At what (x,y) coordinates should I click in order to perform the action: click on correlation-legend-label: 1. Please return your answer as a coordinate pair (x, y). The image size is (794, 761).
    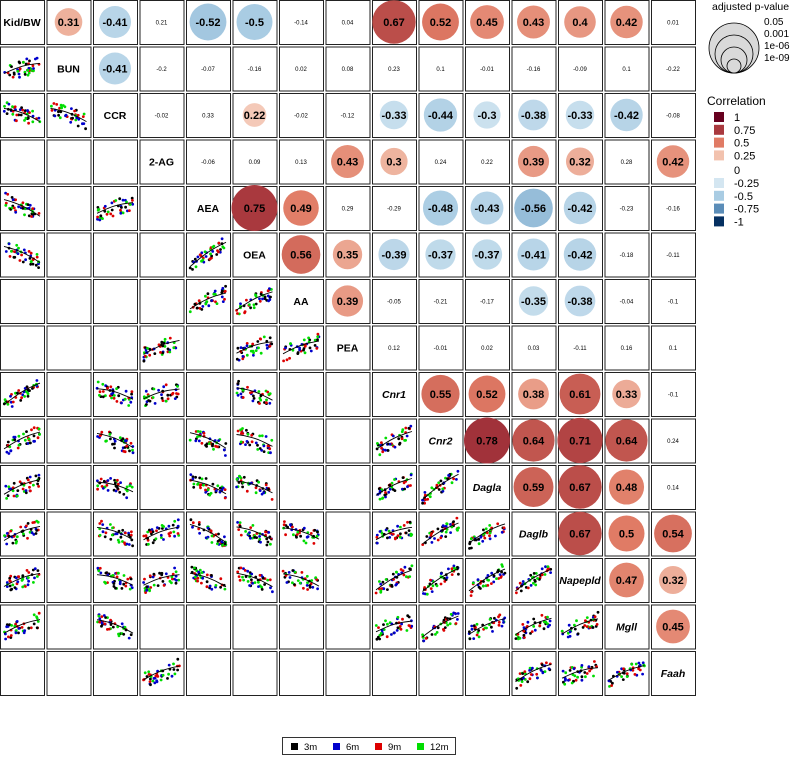
    Looking at the image, I should click on (737, 118).